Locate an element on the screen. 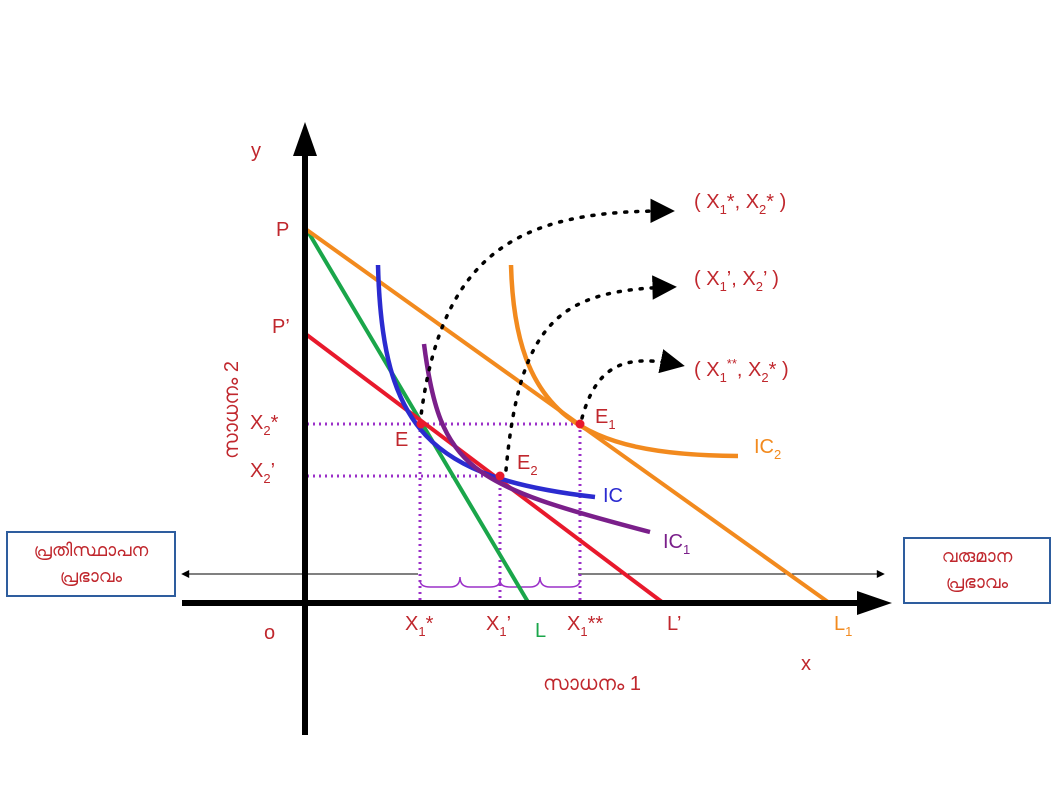 This screenshot has width=1058, height=794. connector-e is located at coordinates (546, 312).